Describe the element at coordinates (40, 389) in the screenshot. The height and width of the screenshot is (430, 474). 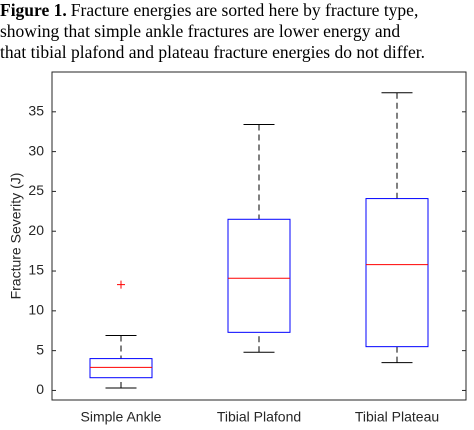
I see `y-tick-label: 0` at that location.